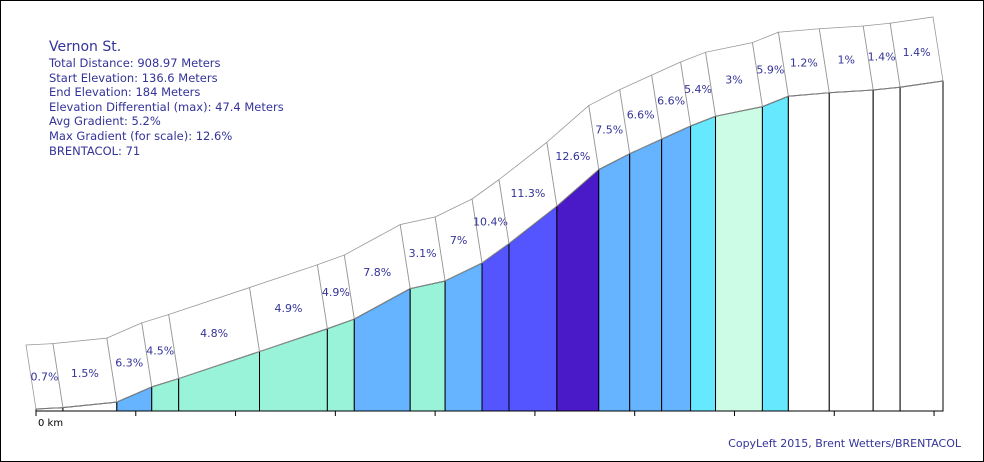 This screenshot has width=984, height=462. I want to click on segment-grade-label: 1.5%, so click(85, 373).